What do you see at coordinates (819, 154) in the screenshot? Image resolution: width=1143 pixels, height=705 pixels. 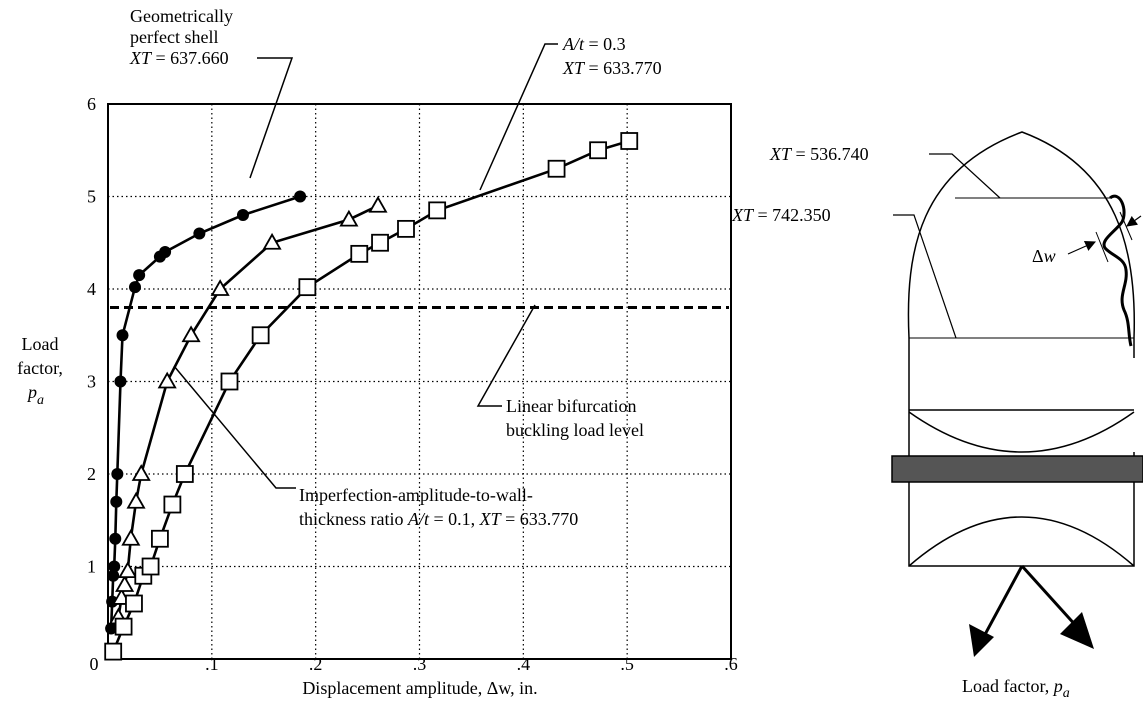 I see `svg-text: XT = 536.740` at bounding box center [819, 154].